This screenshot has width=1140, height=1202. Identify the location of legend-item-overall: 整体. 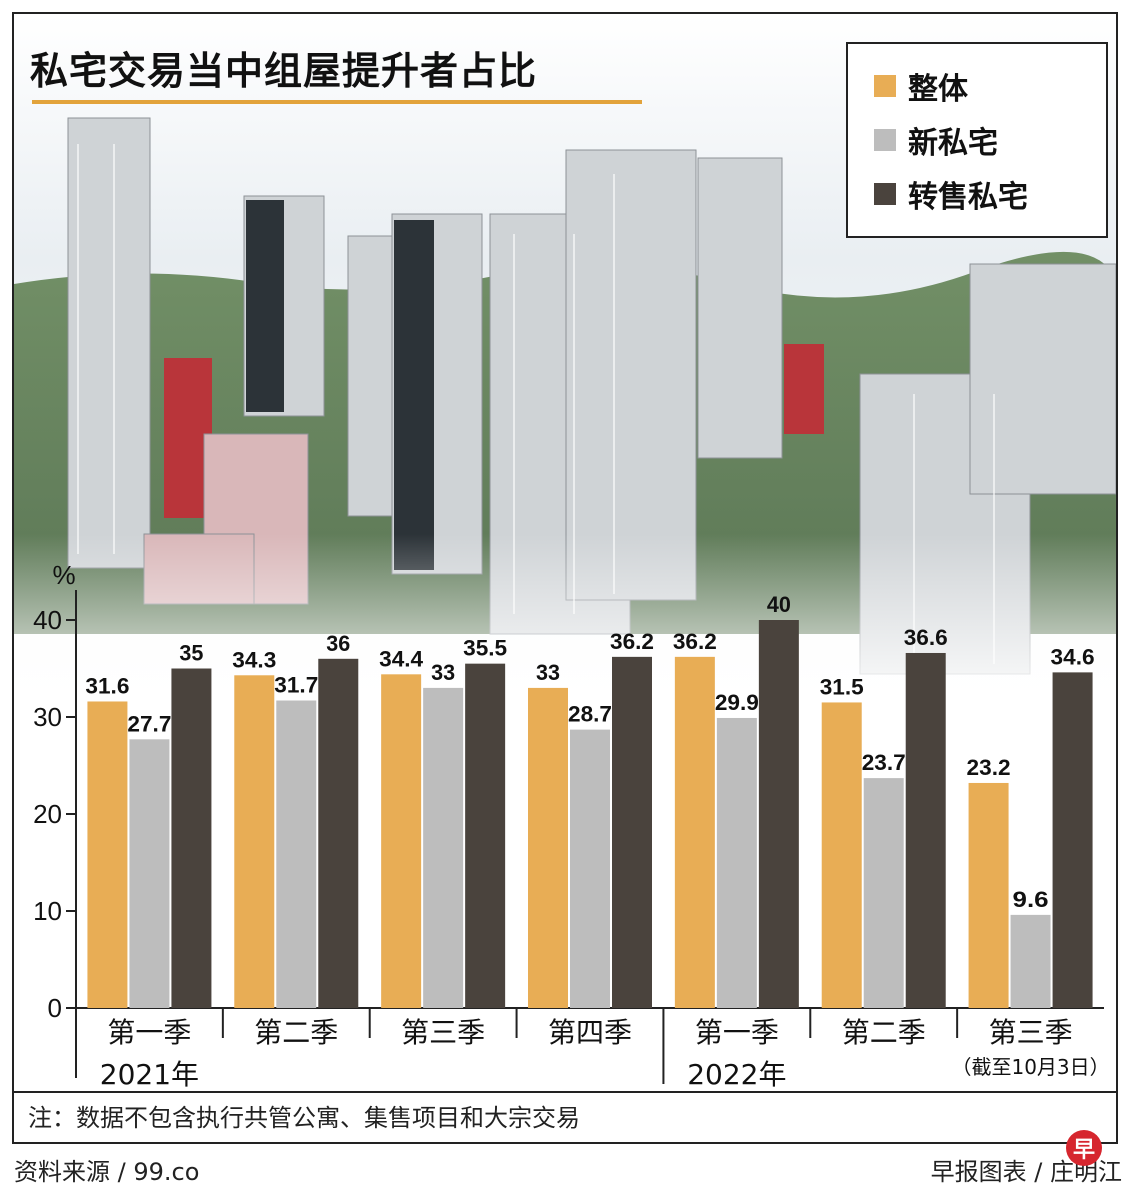
(921, 86).